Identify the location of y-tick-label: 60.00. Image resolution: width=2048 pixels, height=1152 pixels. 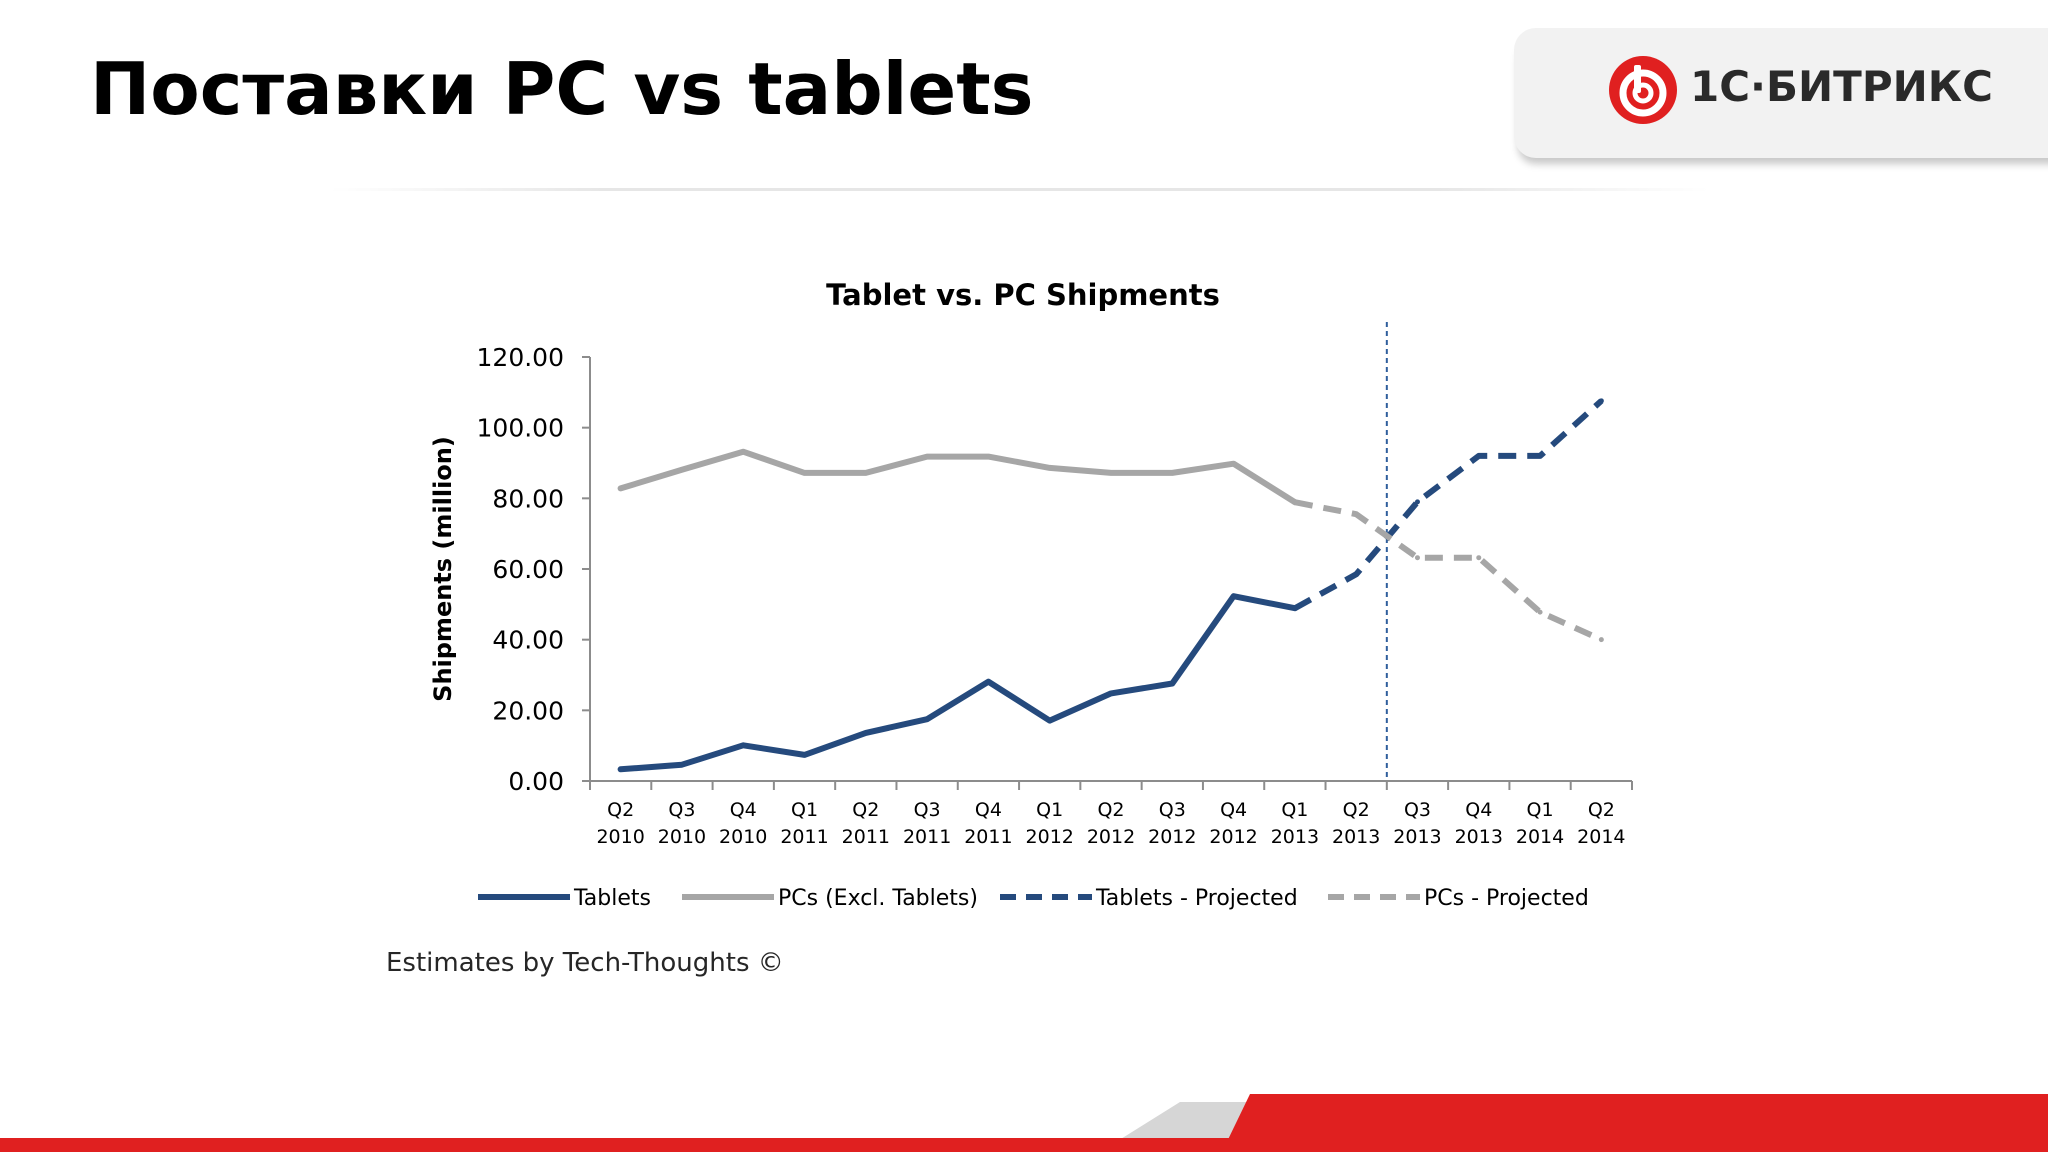
(528, 569).